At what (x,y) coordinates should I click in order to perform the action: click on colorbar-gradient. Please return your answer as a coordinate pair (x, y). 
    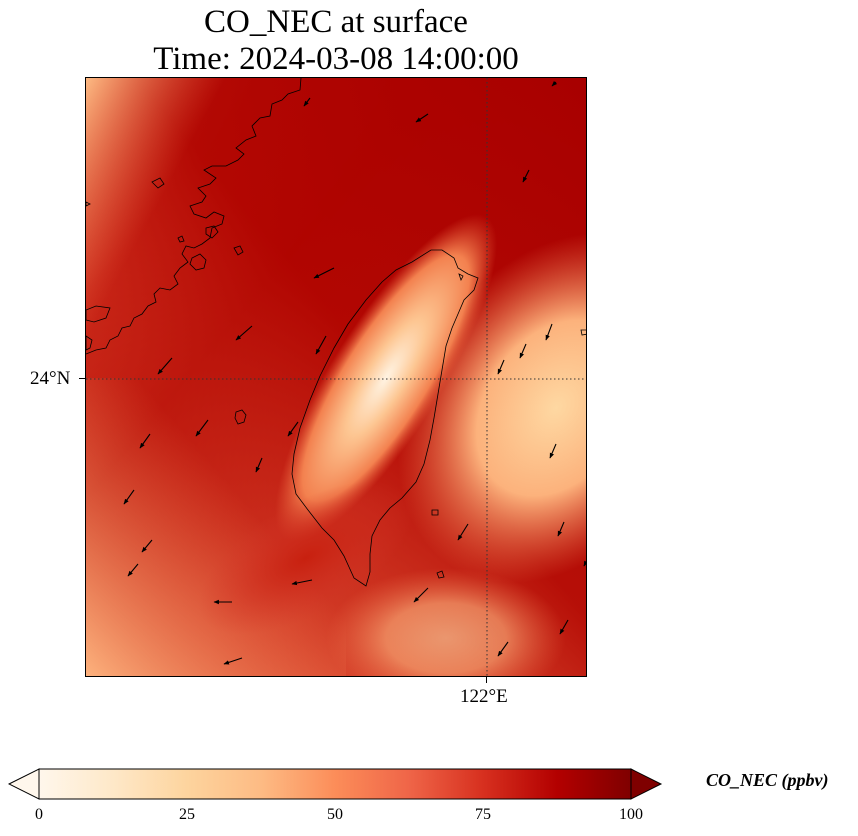
    Looking at the image, I should click on (335, 784).